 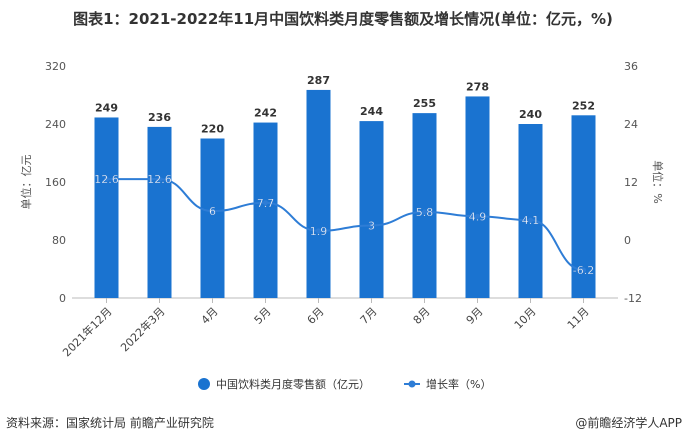 I want to click on y2-tick-label: 12, so click(x=631, y=182).